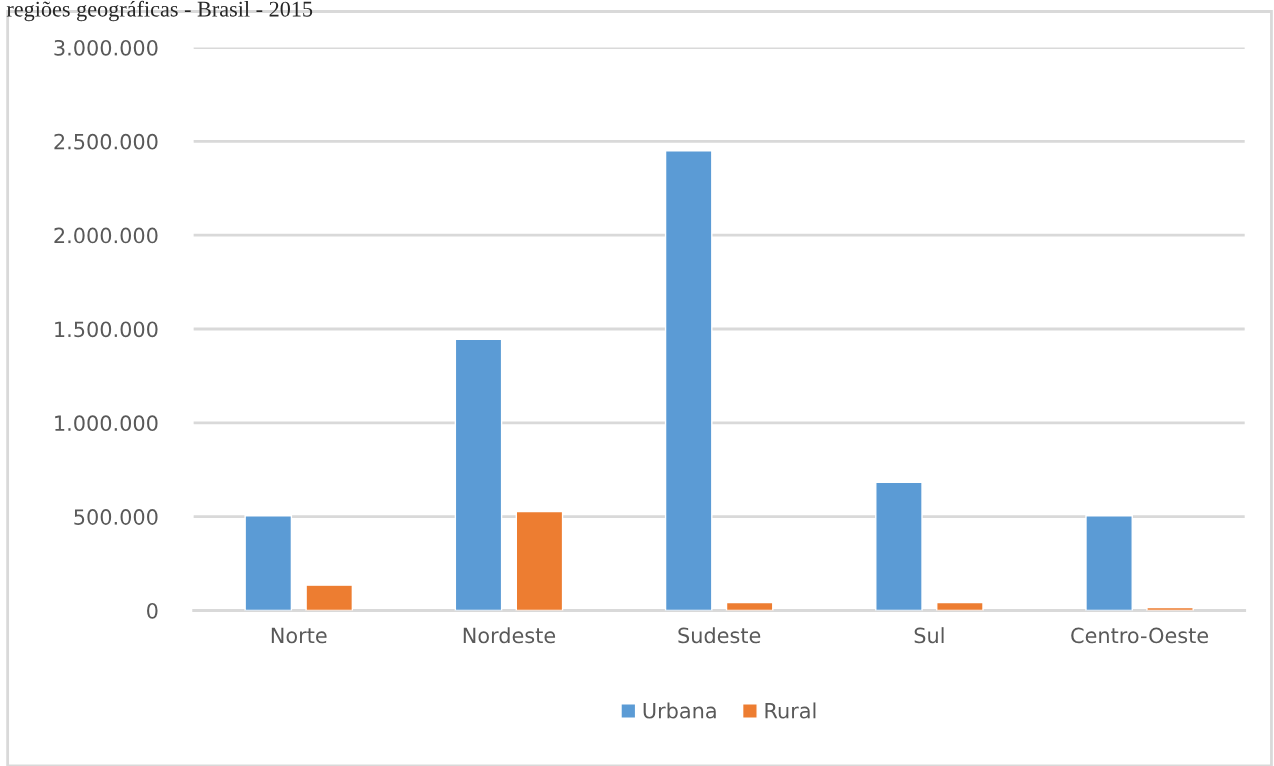  Describe the element at coordinates (106, 235) in the screenshot. I see `y-tick-label: 2.000.000` at that location.